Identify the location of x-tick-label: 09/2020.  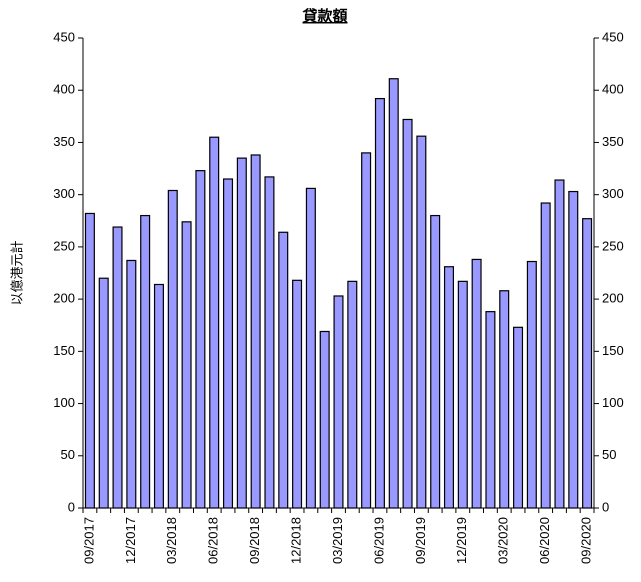
(586, 540).